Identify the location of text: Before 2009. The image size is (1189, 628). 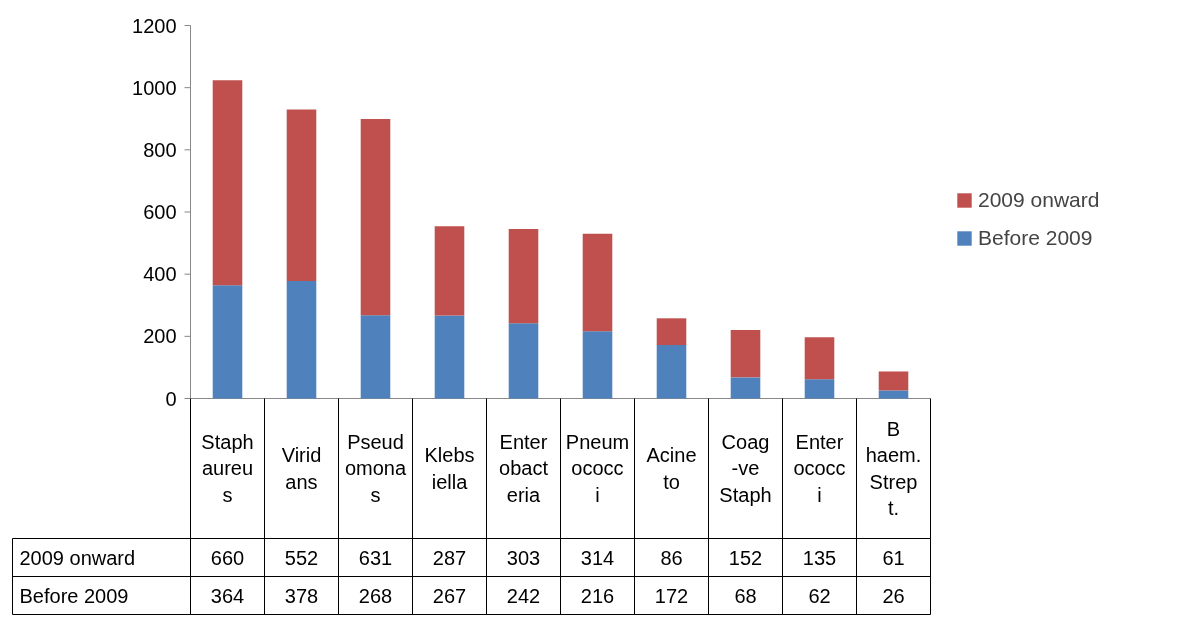
(74, 595).